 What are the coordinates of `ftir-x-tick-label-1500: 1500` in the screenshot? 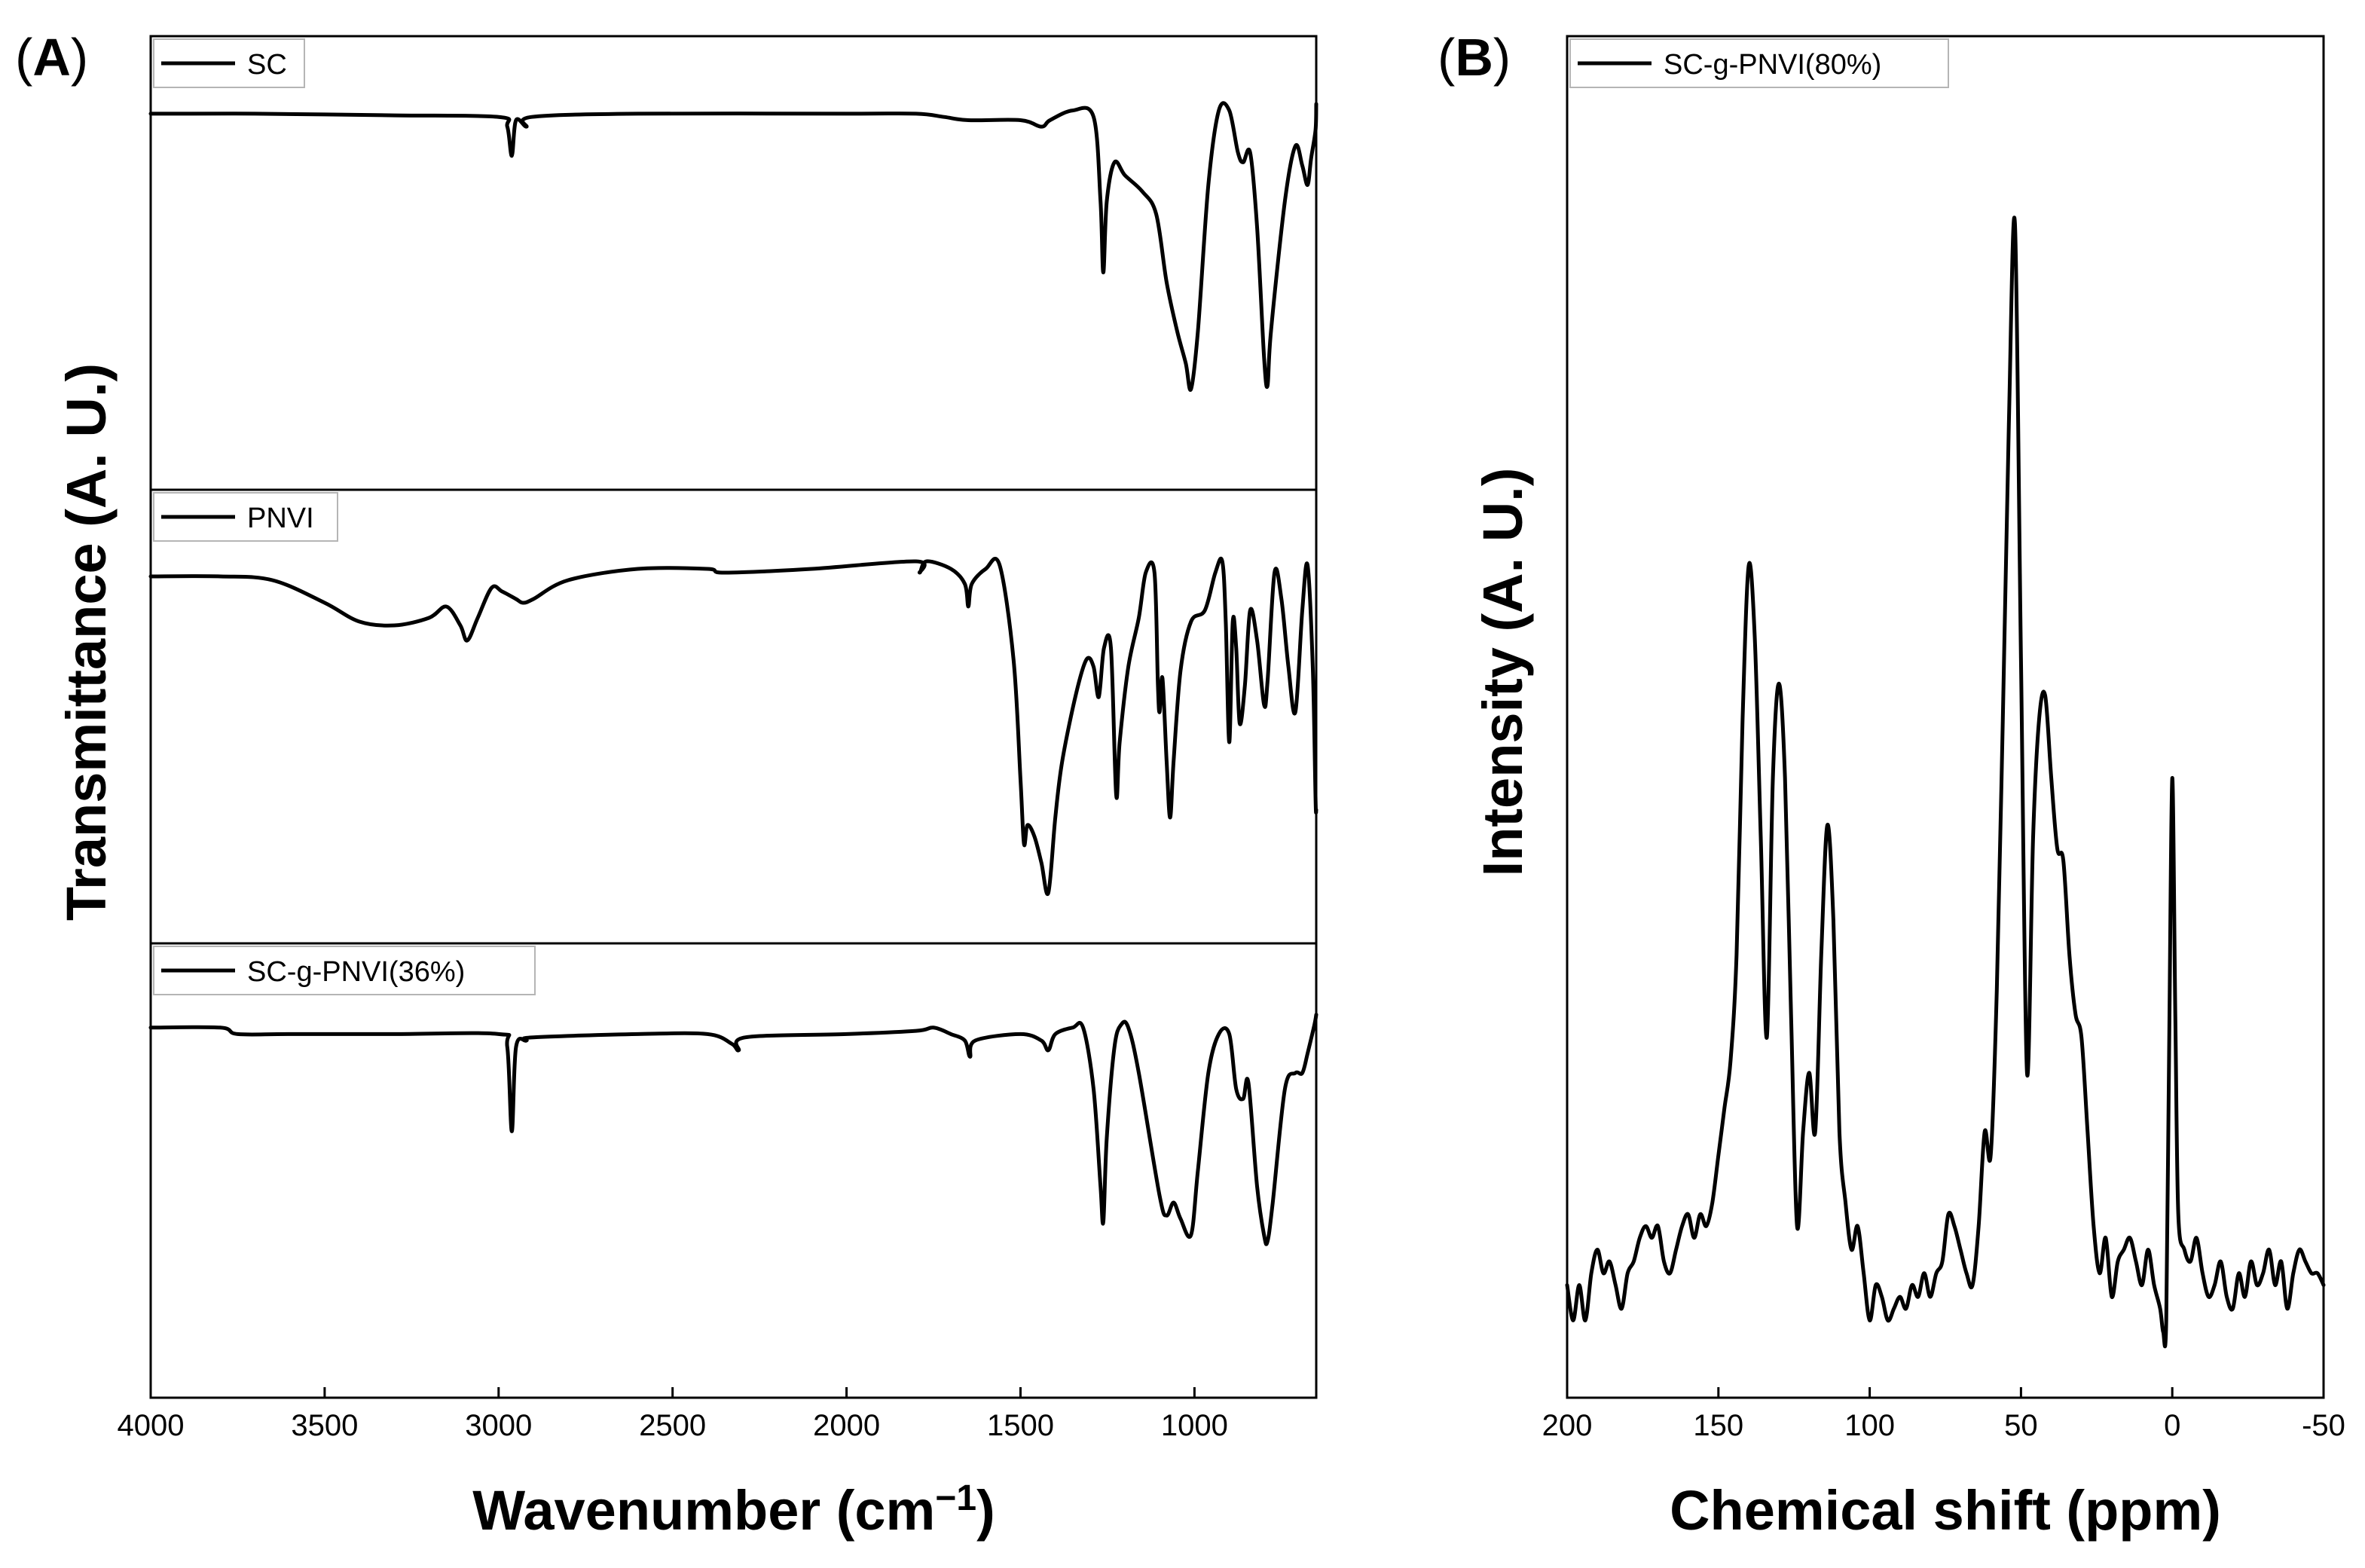 It's located at (1020, 1425).